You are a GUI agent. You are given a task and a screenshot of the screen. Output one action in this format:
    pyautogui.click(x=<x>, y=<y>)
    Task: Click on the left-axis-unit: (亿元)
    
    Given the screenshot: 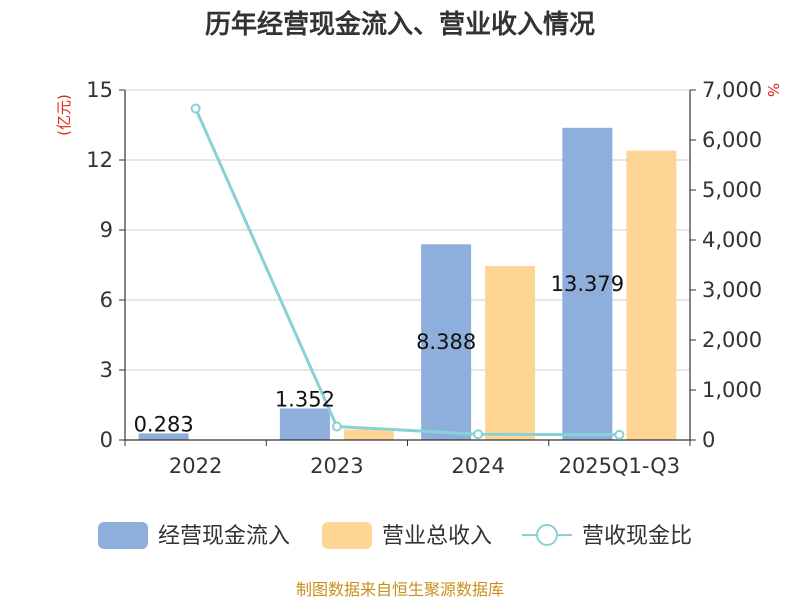 What is the action you would take?
    pyautogui.click(x=64, y=115)
    